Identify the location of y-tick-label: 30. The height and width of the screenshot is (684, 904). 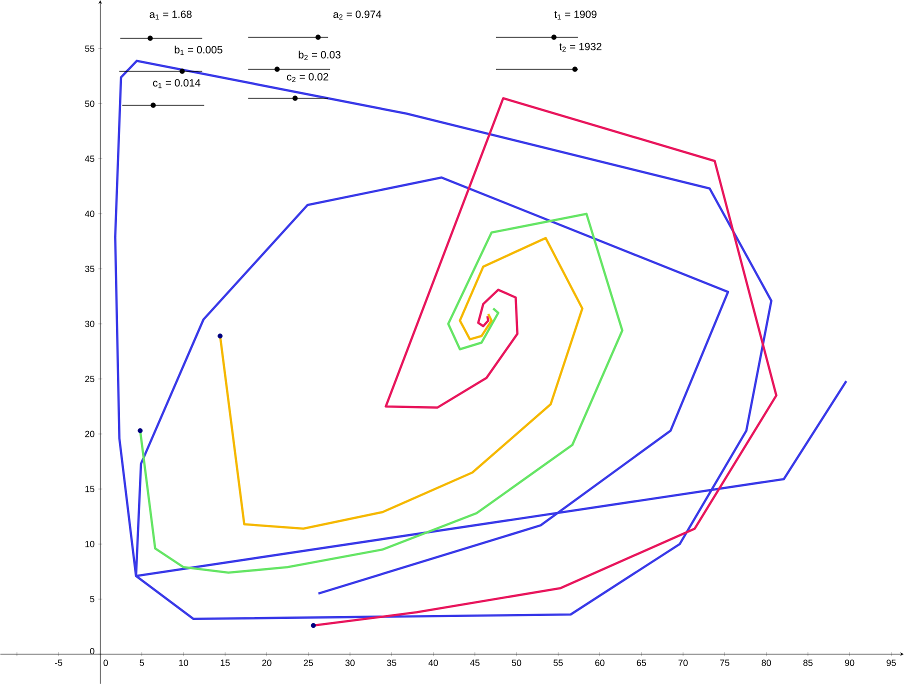
(89, 324).